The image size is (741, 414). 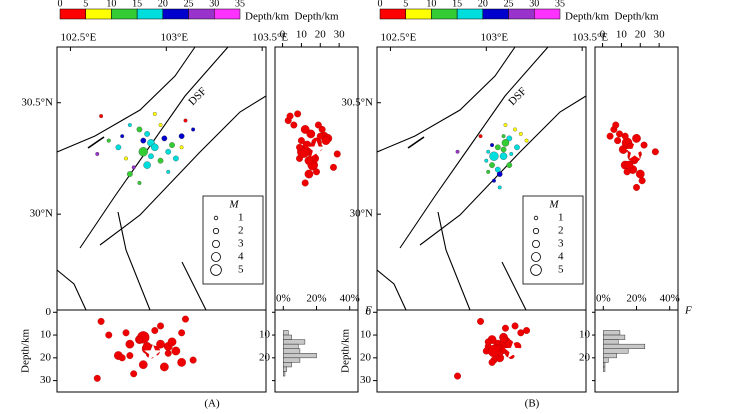 I want to click on f-axis-label: F, so click(x=688, y=311).